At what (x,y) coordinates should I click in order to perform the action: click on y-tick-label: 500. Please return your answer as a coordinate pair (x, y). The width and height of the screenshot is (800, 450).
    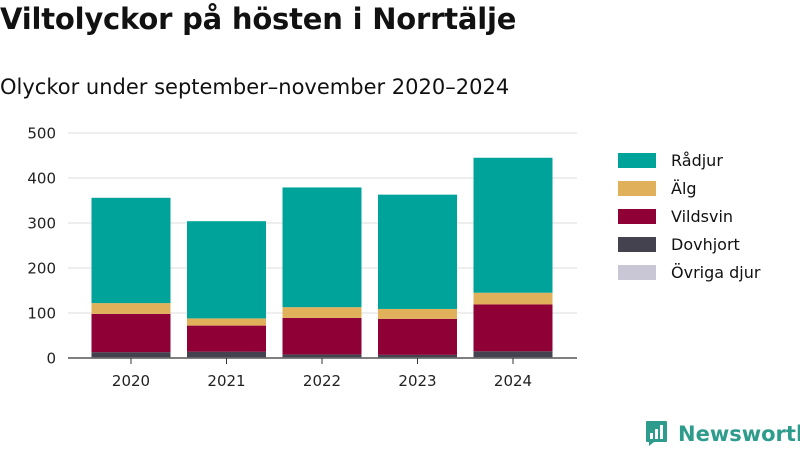
    Looking at the image, I should click on (41, 134).